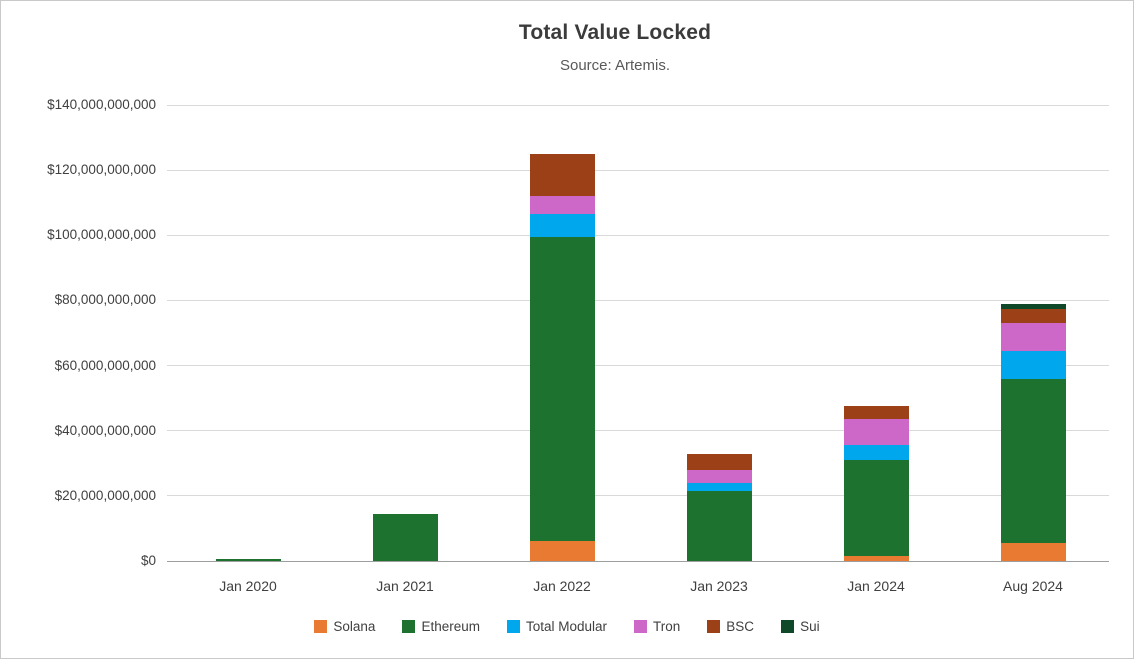  I want to click on legend-label: Tron, so click(667, 626).